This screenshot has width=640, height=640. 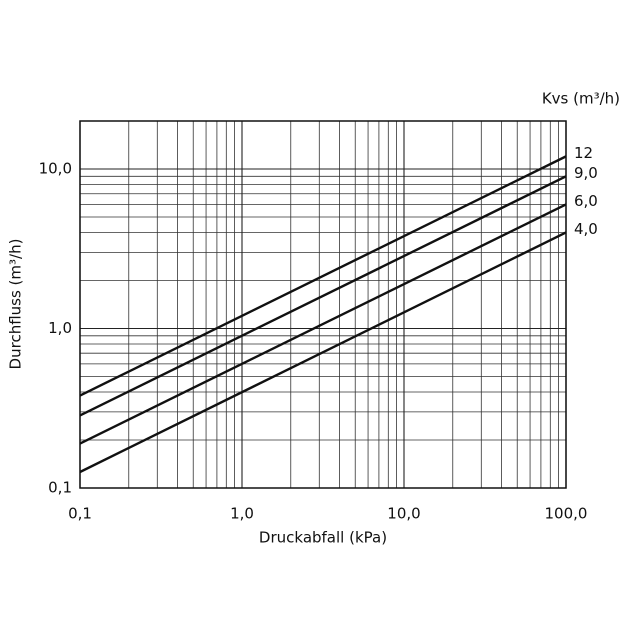 What do you see at coordinates (586, 201) in the screenshot?
I see `series-label: 6,0` at bounding box center [586, 201].